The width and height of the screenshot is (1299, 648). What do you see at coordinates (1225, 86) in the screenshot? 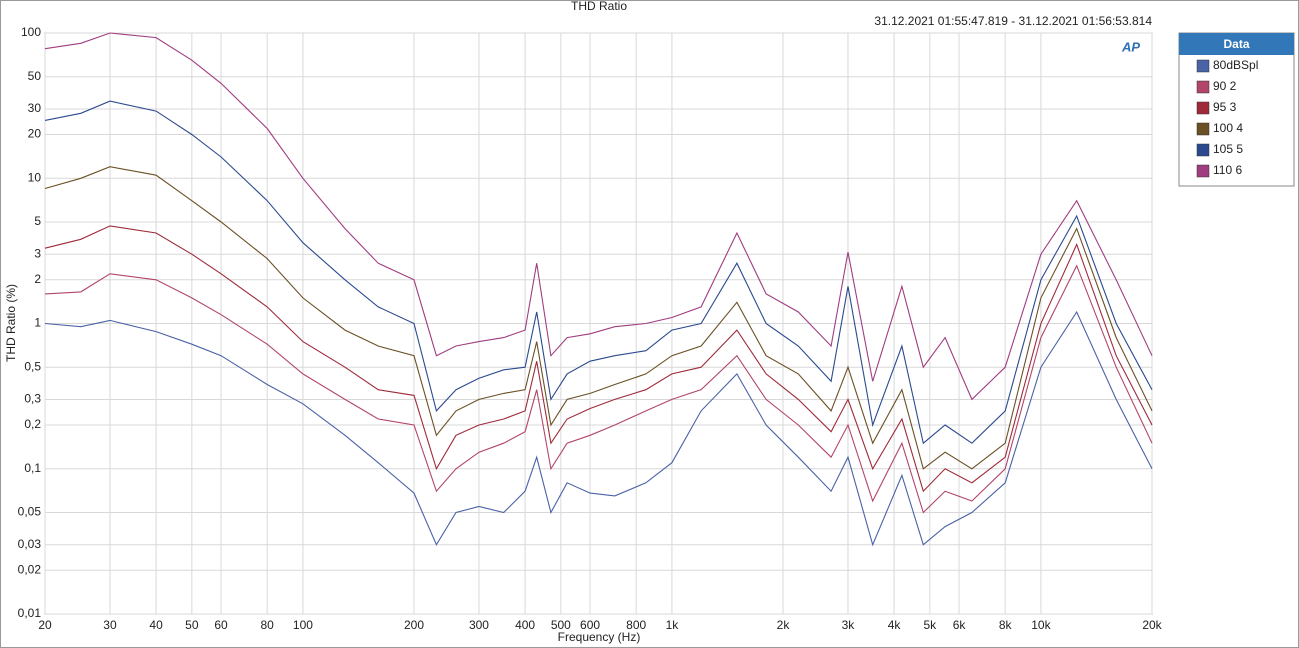
I see `legend-label: 90 2` at bounding box center [1225, 86].